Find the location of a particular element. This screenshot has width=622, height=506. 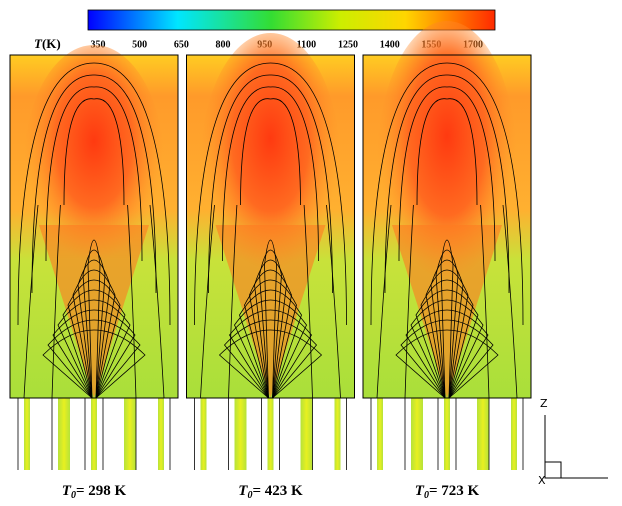

panel-label: T0= 298 K is located at coordinates (94, 492).